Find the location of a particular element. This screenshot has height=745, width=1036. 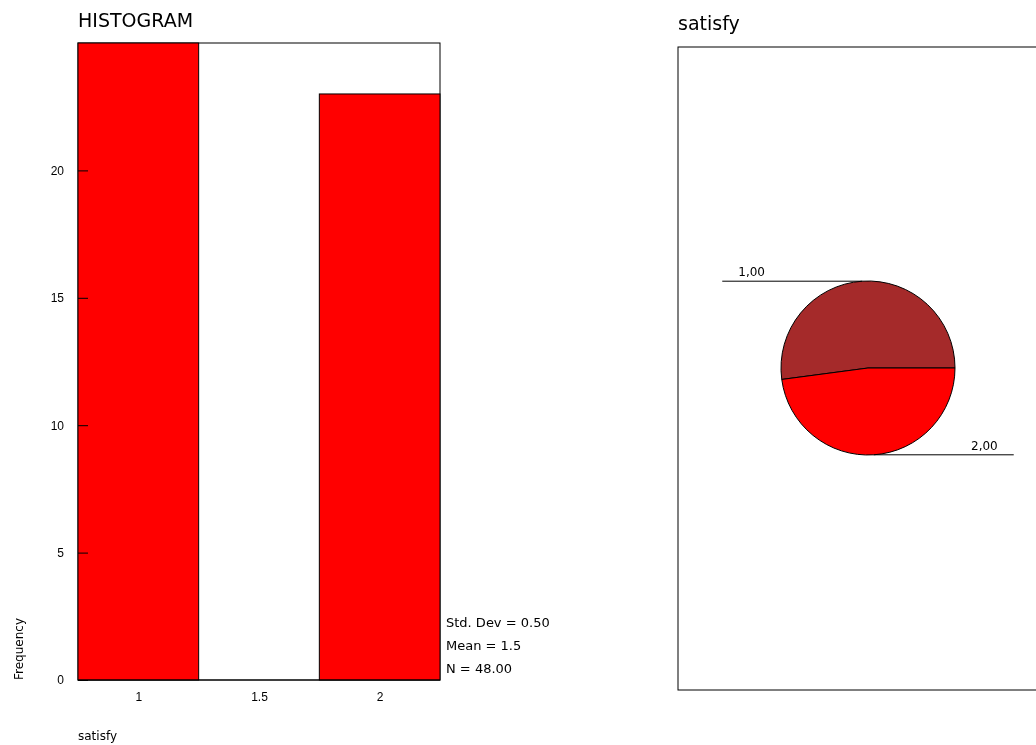

text: N = 48.00 is located at coordinates (479, 668).